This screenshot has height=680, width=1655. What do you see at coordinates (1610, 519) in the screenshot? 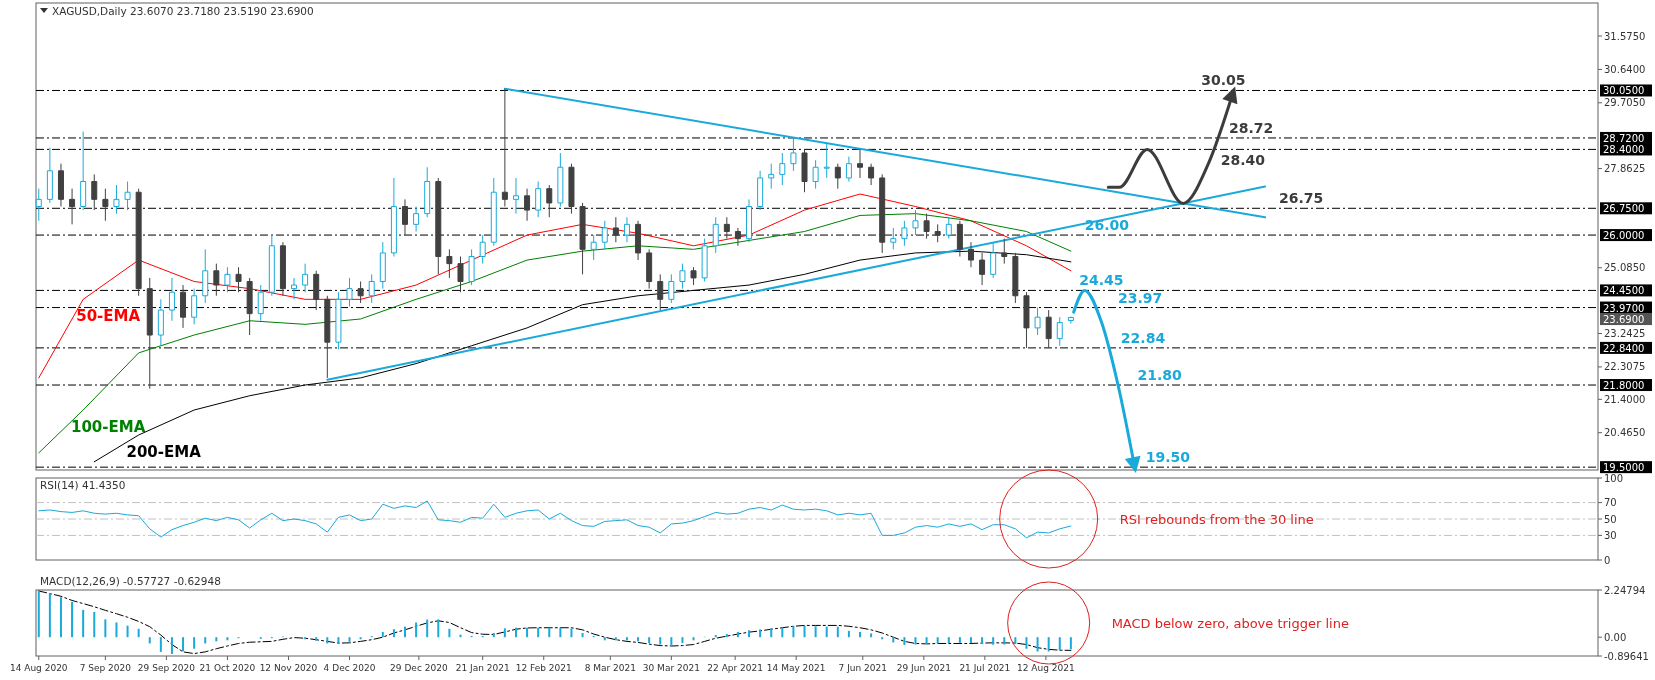
I see `y-tick-label: 50` at bounding box center [1610, 519].